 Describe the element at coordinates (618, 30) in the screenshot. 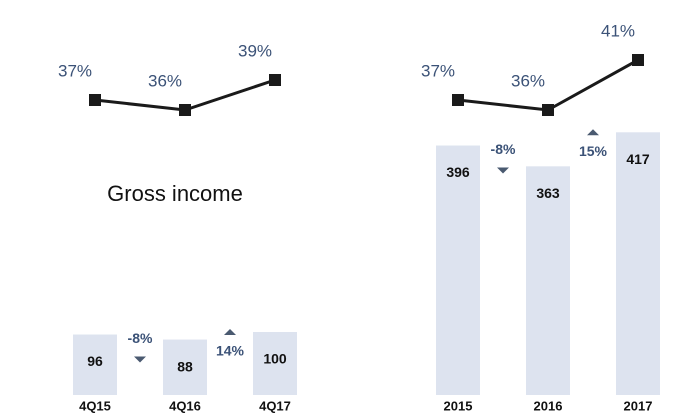

I see `line-value-label: 41%` at that location.